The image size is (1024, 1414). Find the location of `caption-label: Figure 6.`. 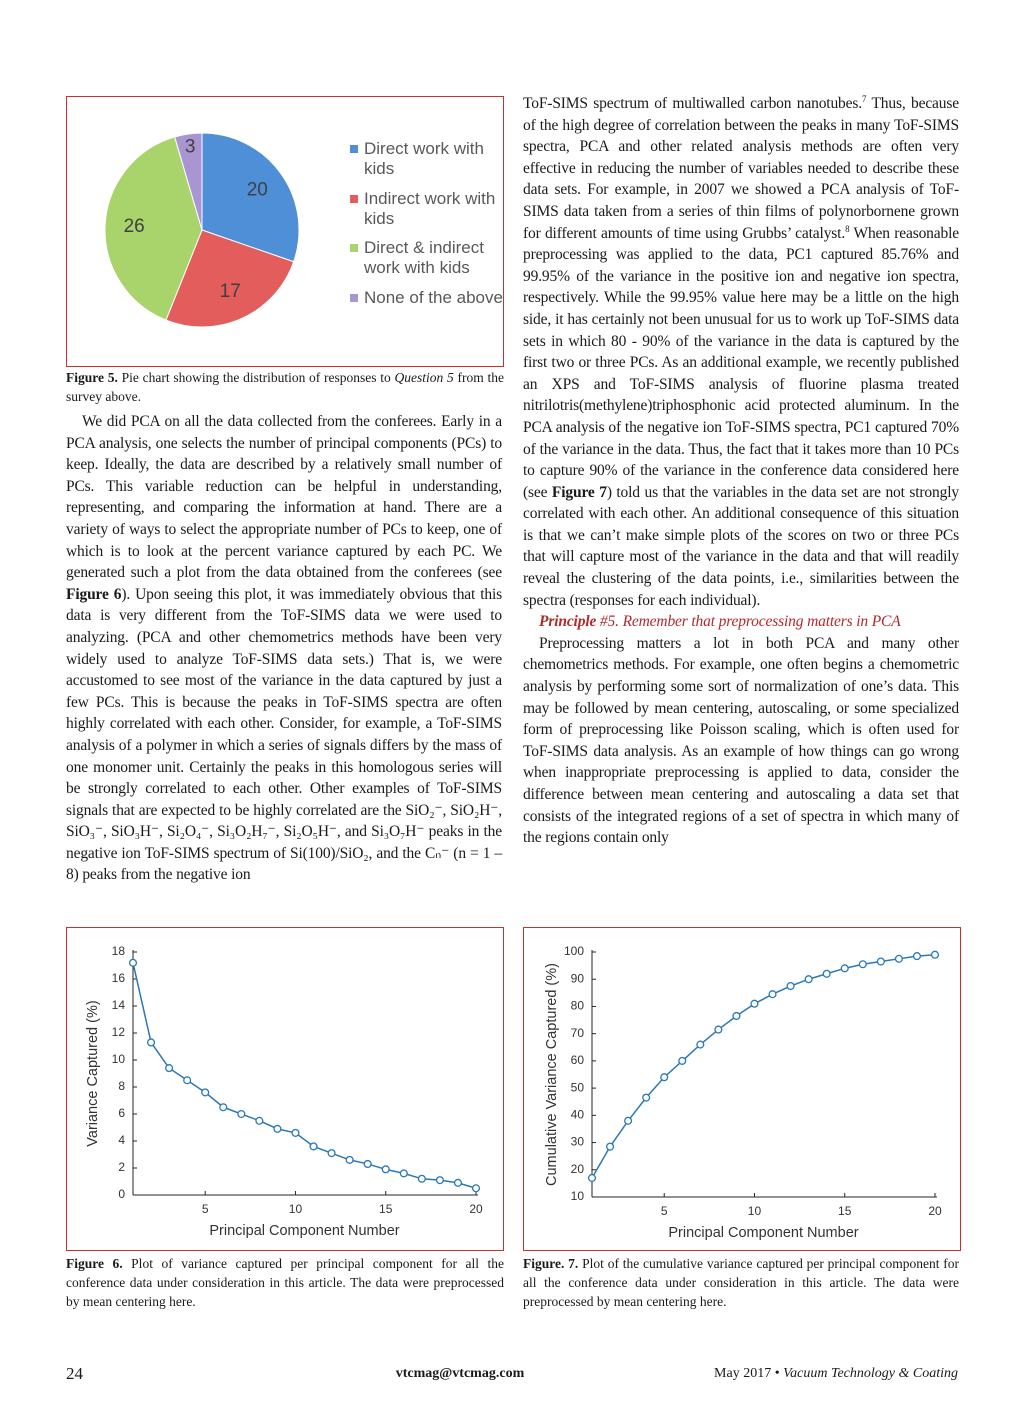

caption-label: Figure 6. is located at coordinates (94, 1263).